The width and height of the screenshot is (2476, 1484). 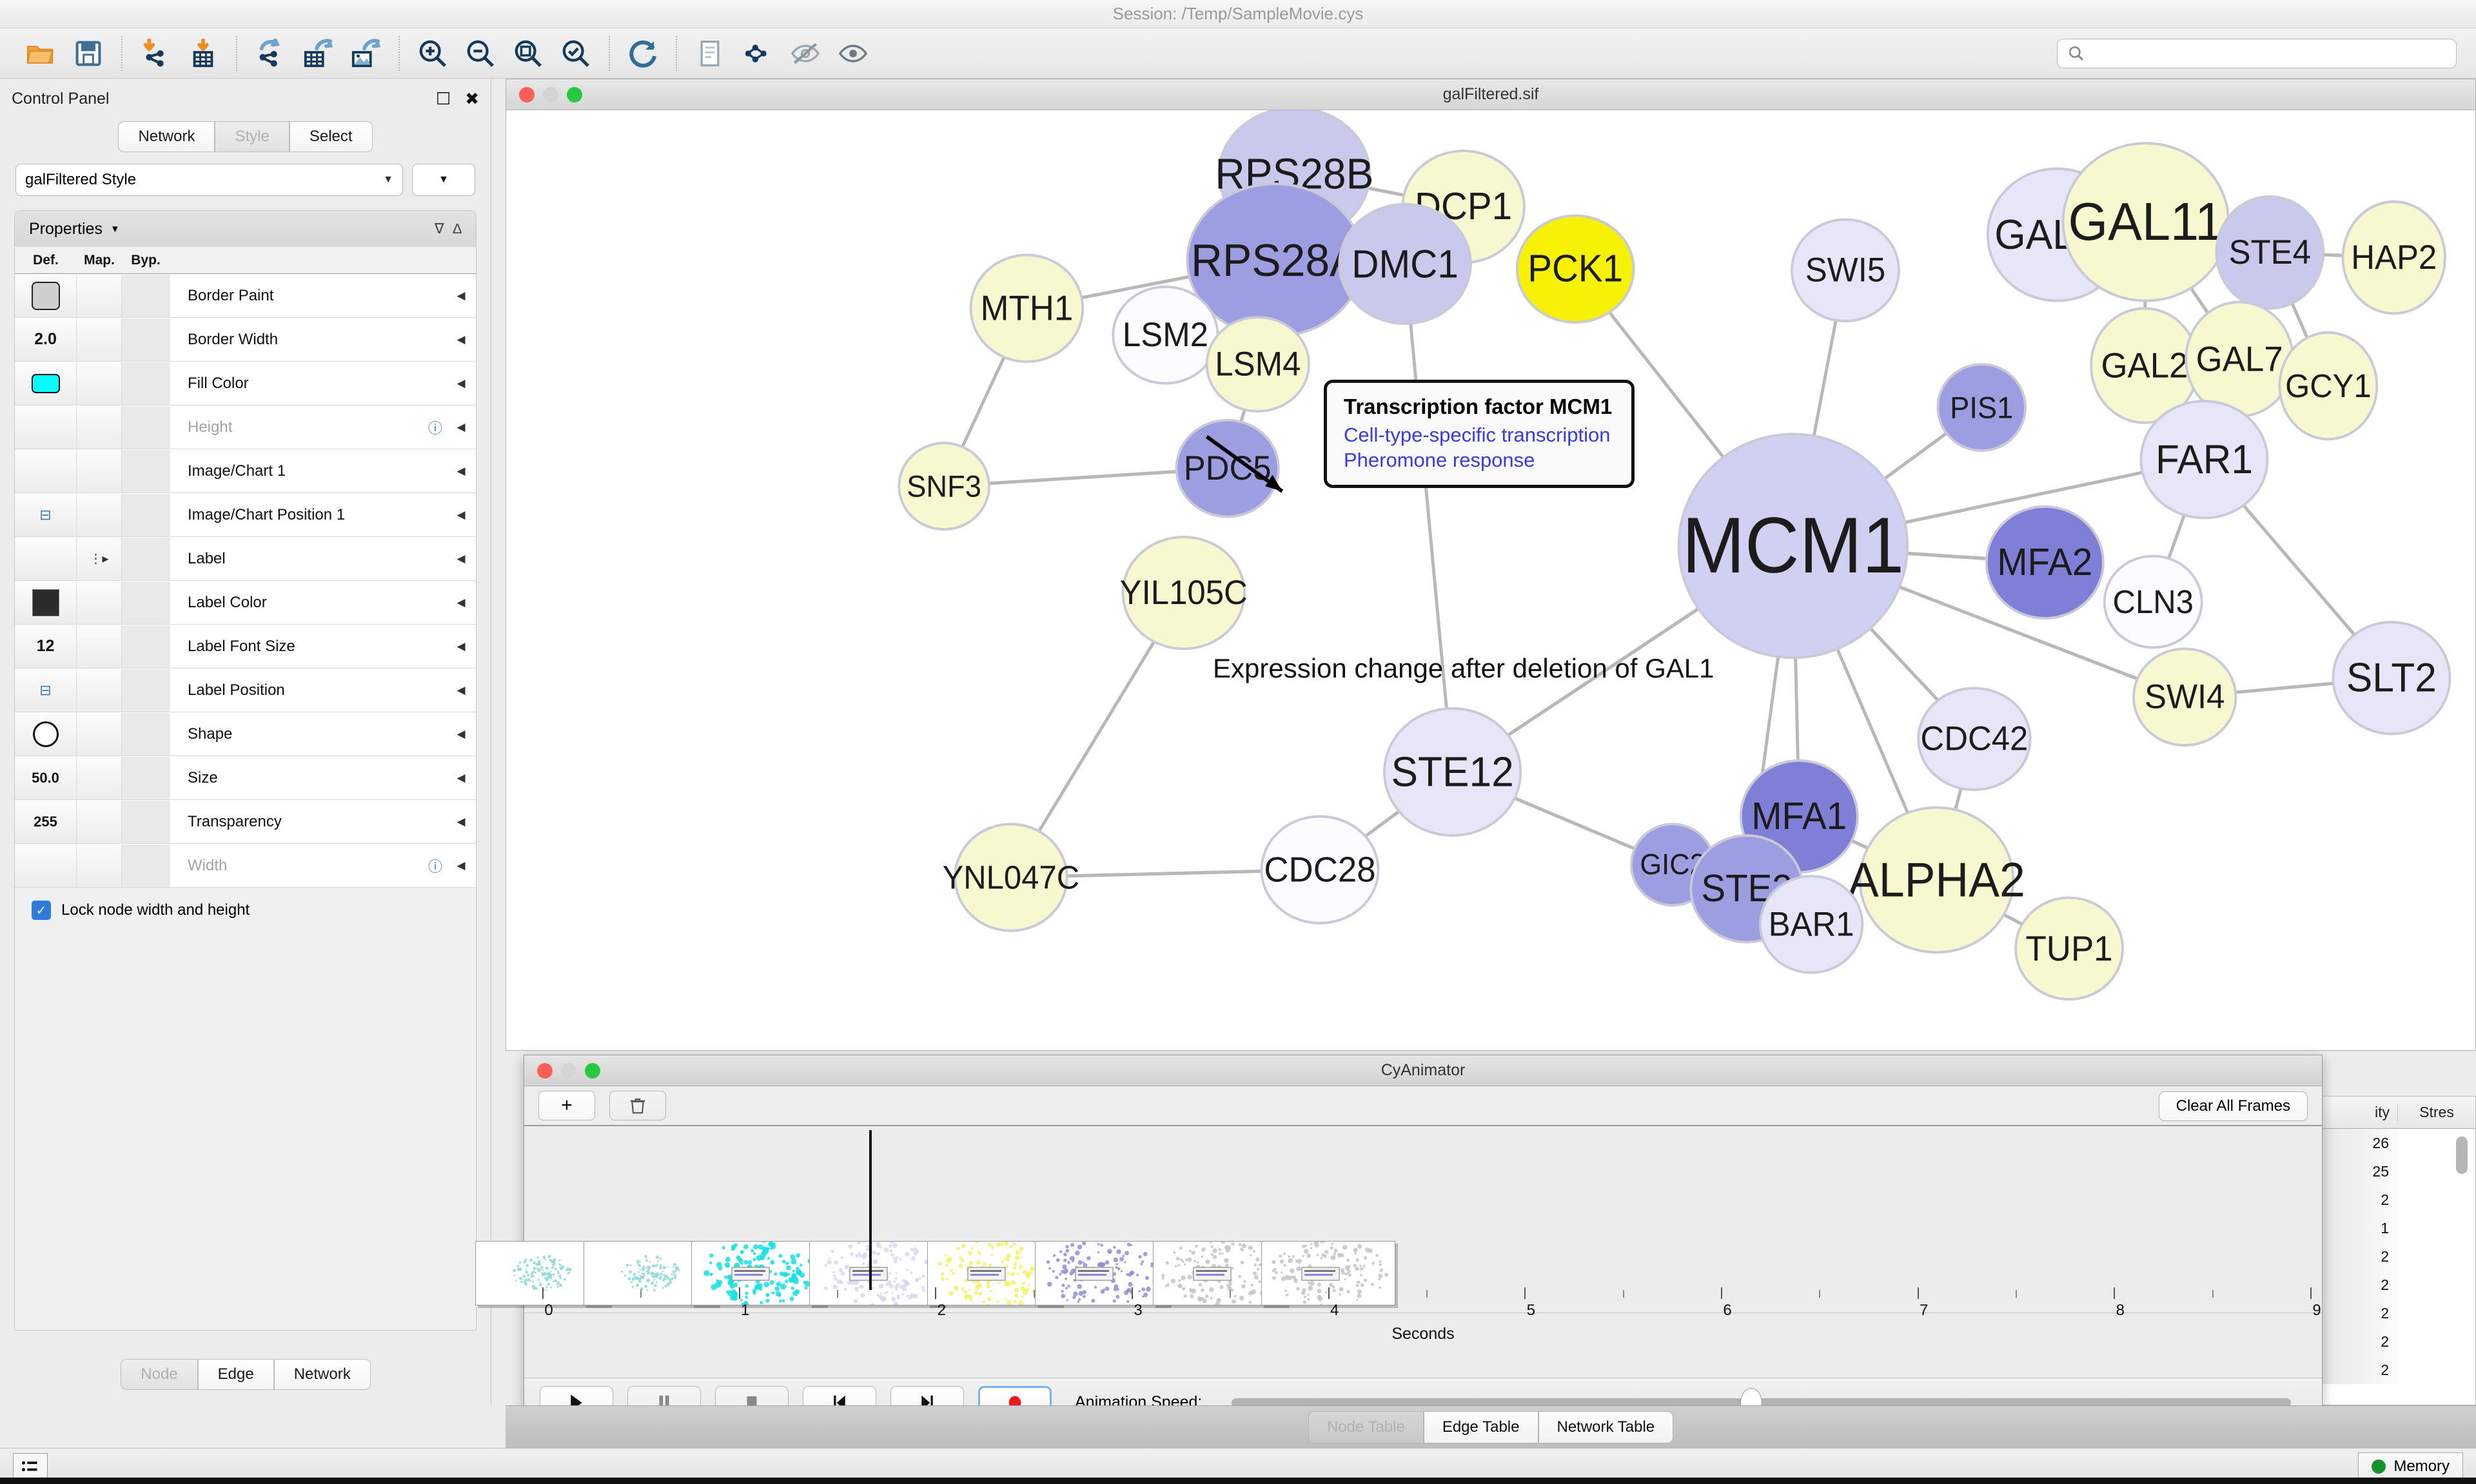 What do you see at coordinates (643, 53) in the screenshot?
I see `refresh-icon` at bounding box center [643, 53].